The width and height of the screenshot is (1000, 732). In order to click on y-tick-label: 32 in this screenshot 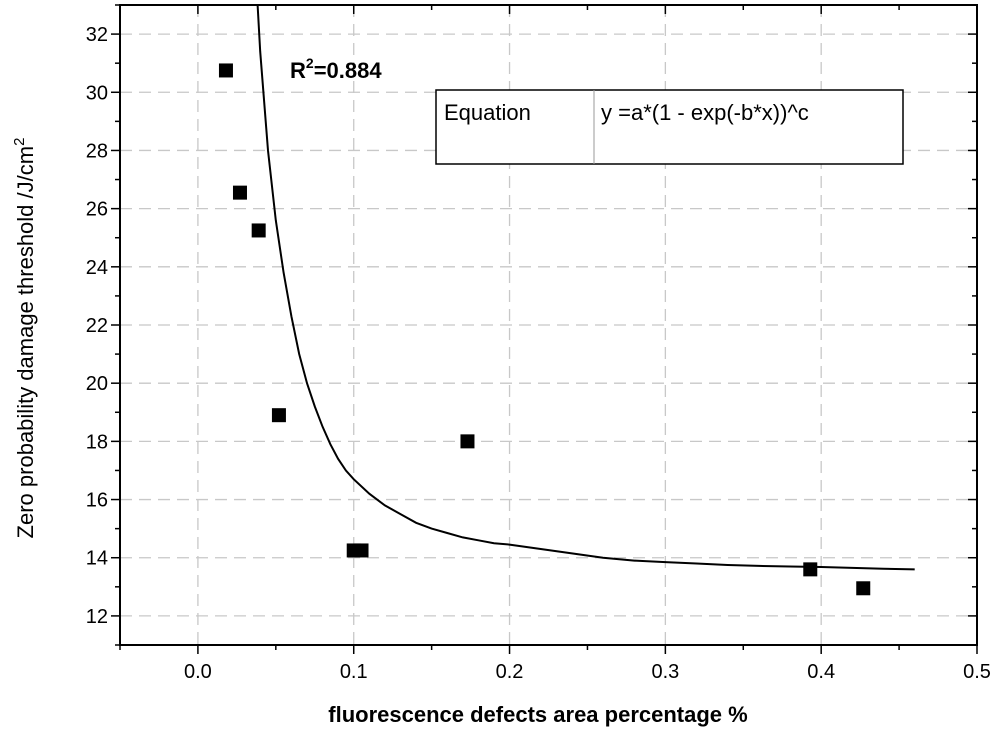, I will do `click(97, 35)`.